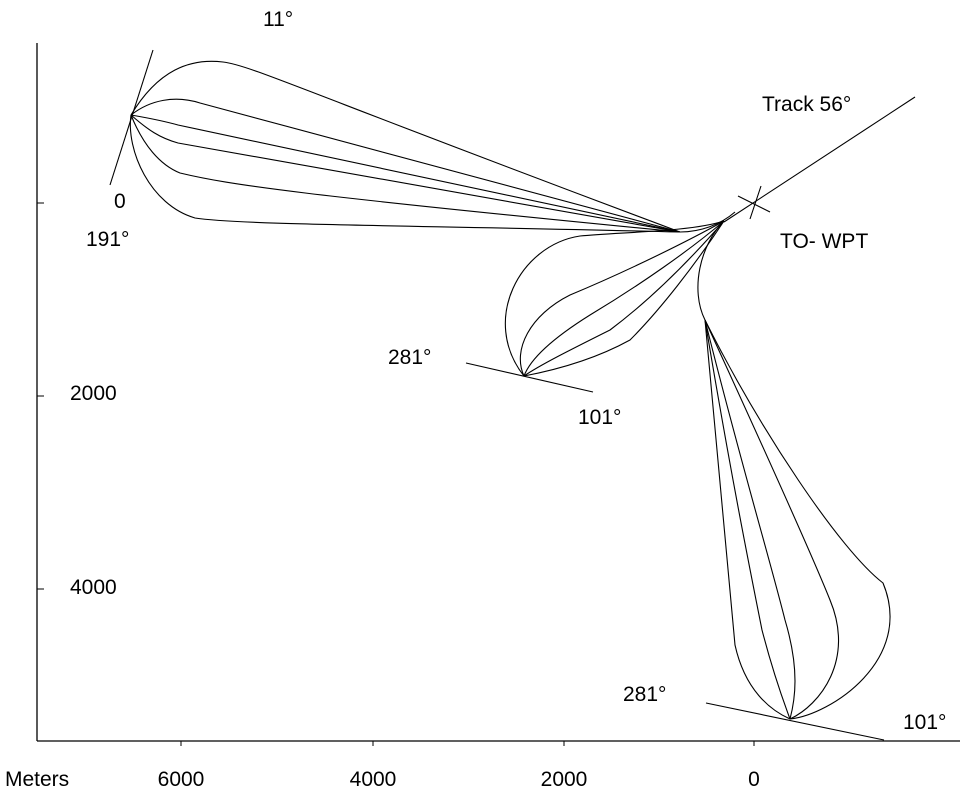 Image resolution: width=961 pixels, height=794 pixels. I want to click on middle-course-line, so click(529, 377).